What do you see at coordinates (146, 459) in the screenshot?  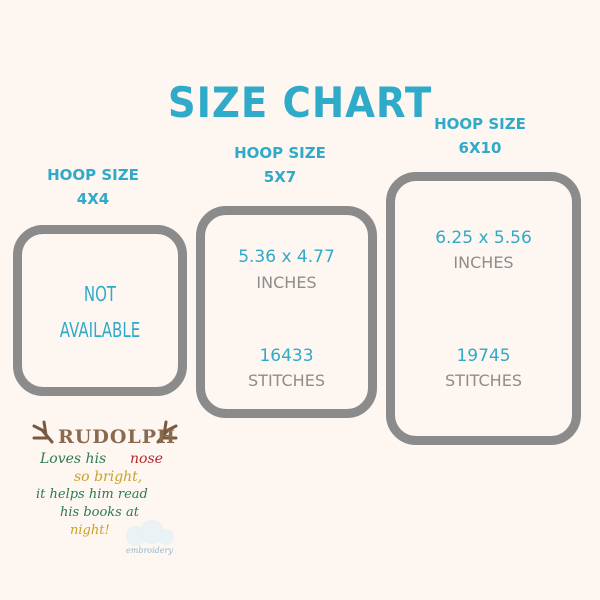 I see `design-line: nose` at bounding box center [146, 459].